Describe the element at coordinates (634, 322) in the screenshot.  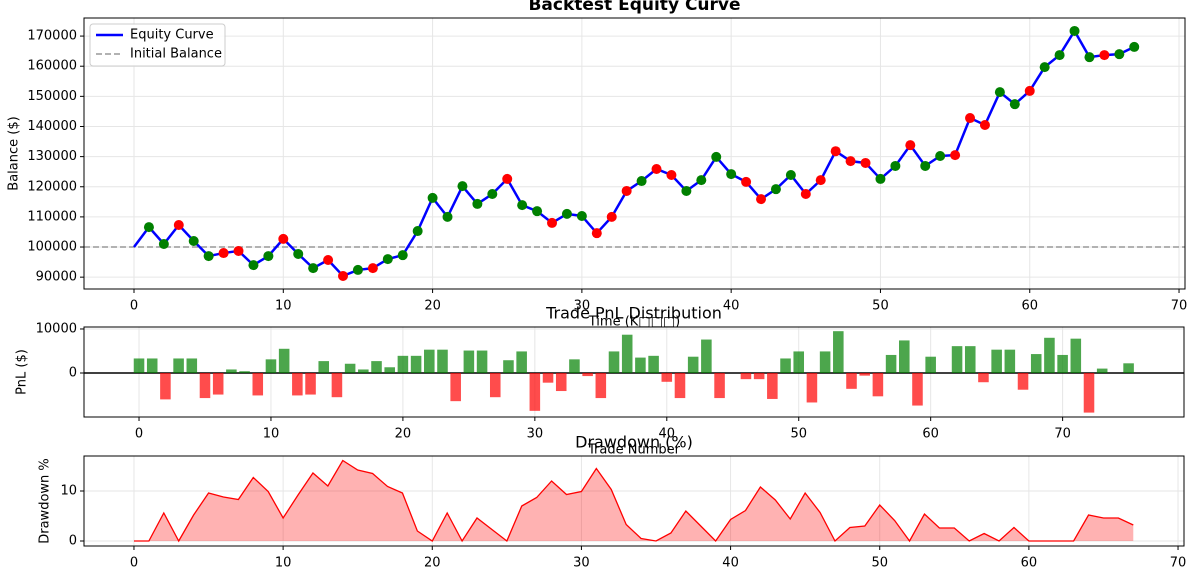
I see `x-axis-label: Time (K□□□)` at that location.